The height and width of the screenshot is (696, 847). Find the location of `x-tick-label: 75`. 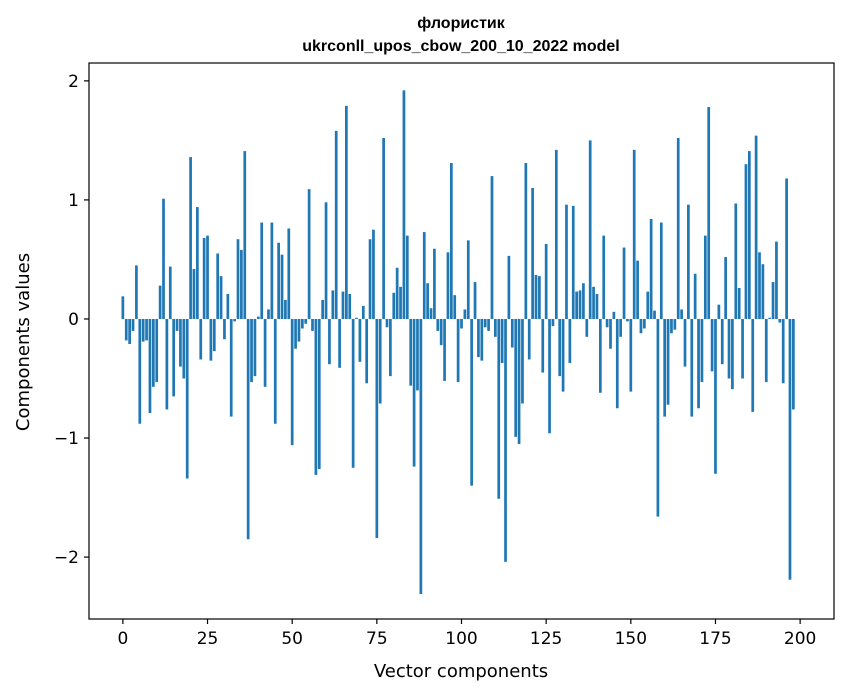

x-tick-label: 75 is located at coordinates (377, 639).